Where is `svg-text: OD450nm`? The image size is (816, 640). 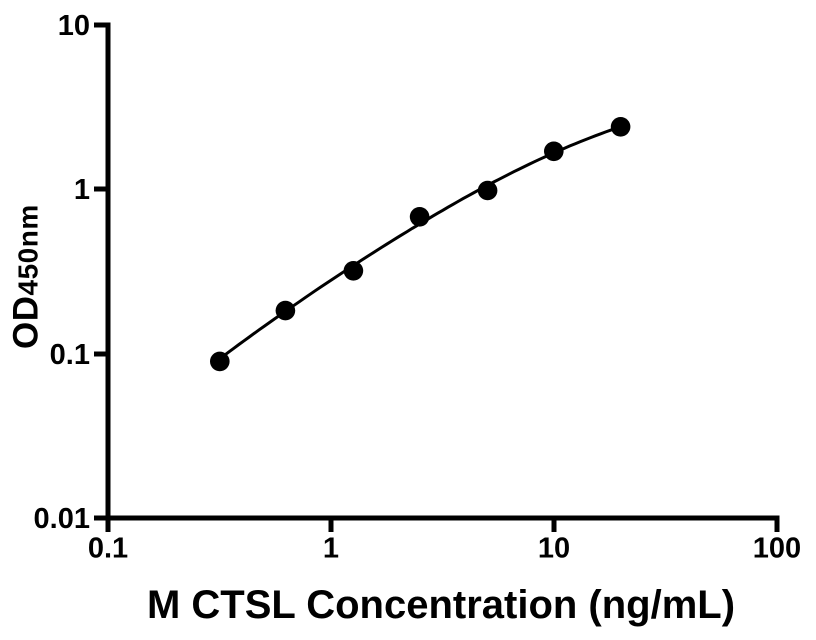 svg-text: OD450nm is located at coordinates (26, 276).